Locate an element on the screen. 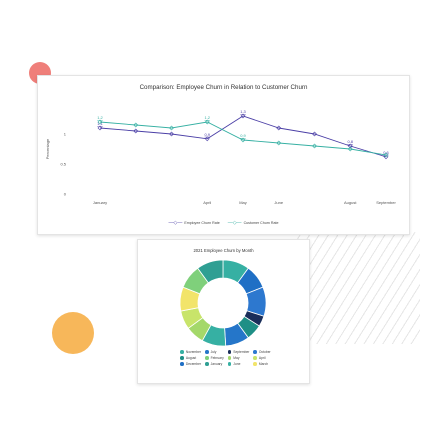 The height and width of the screenshot is (425, 447). donut-legend-label: November is located at coordinates (193, 352).